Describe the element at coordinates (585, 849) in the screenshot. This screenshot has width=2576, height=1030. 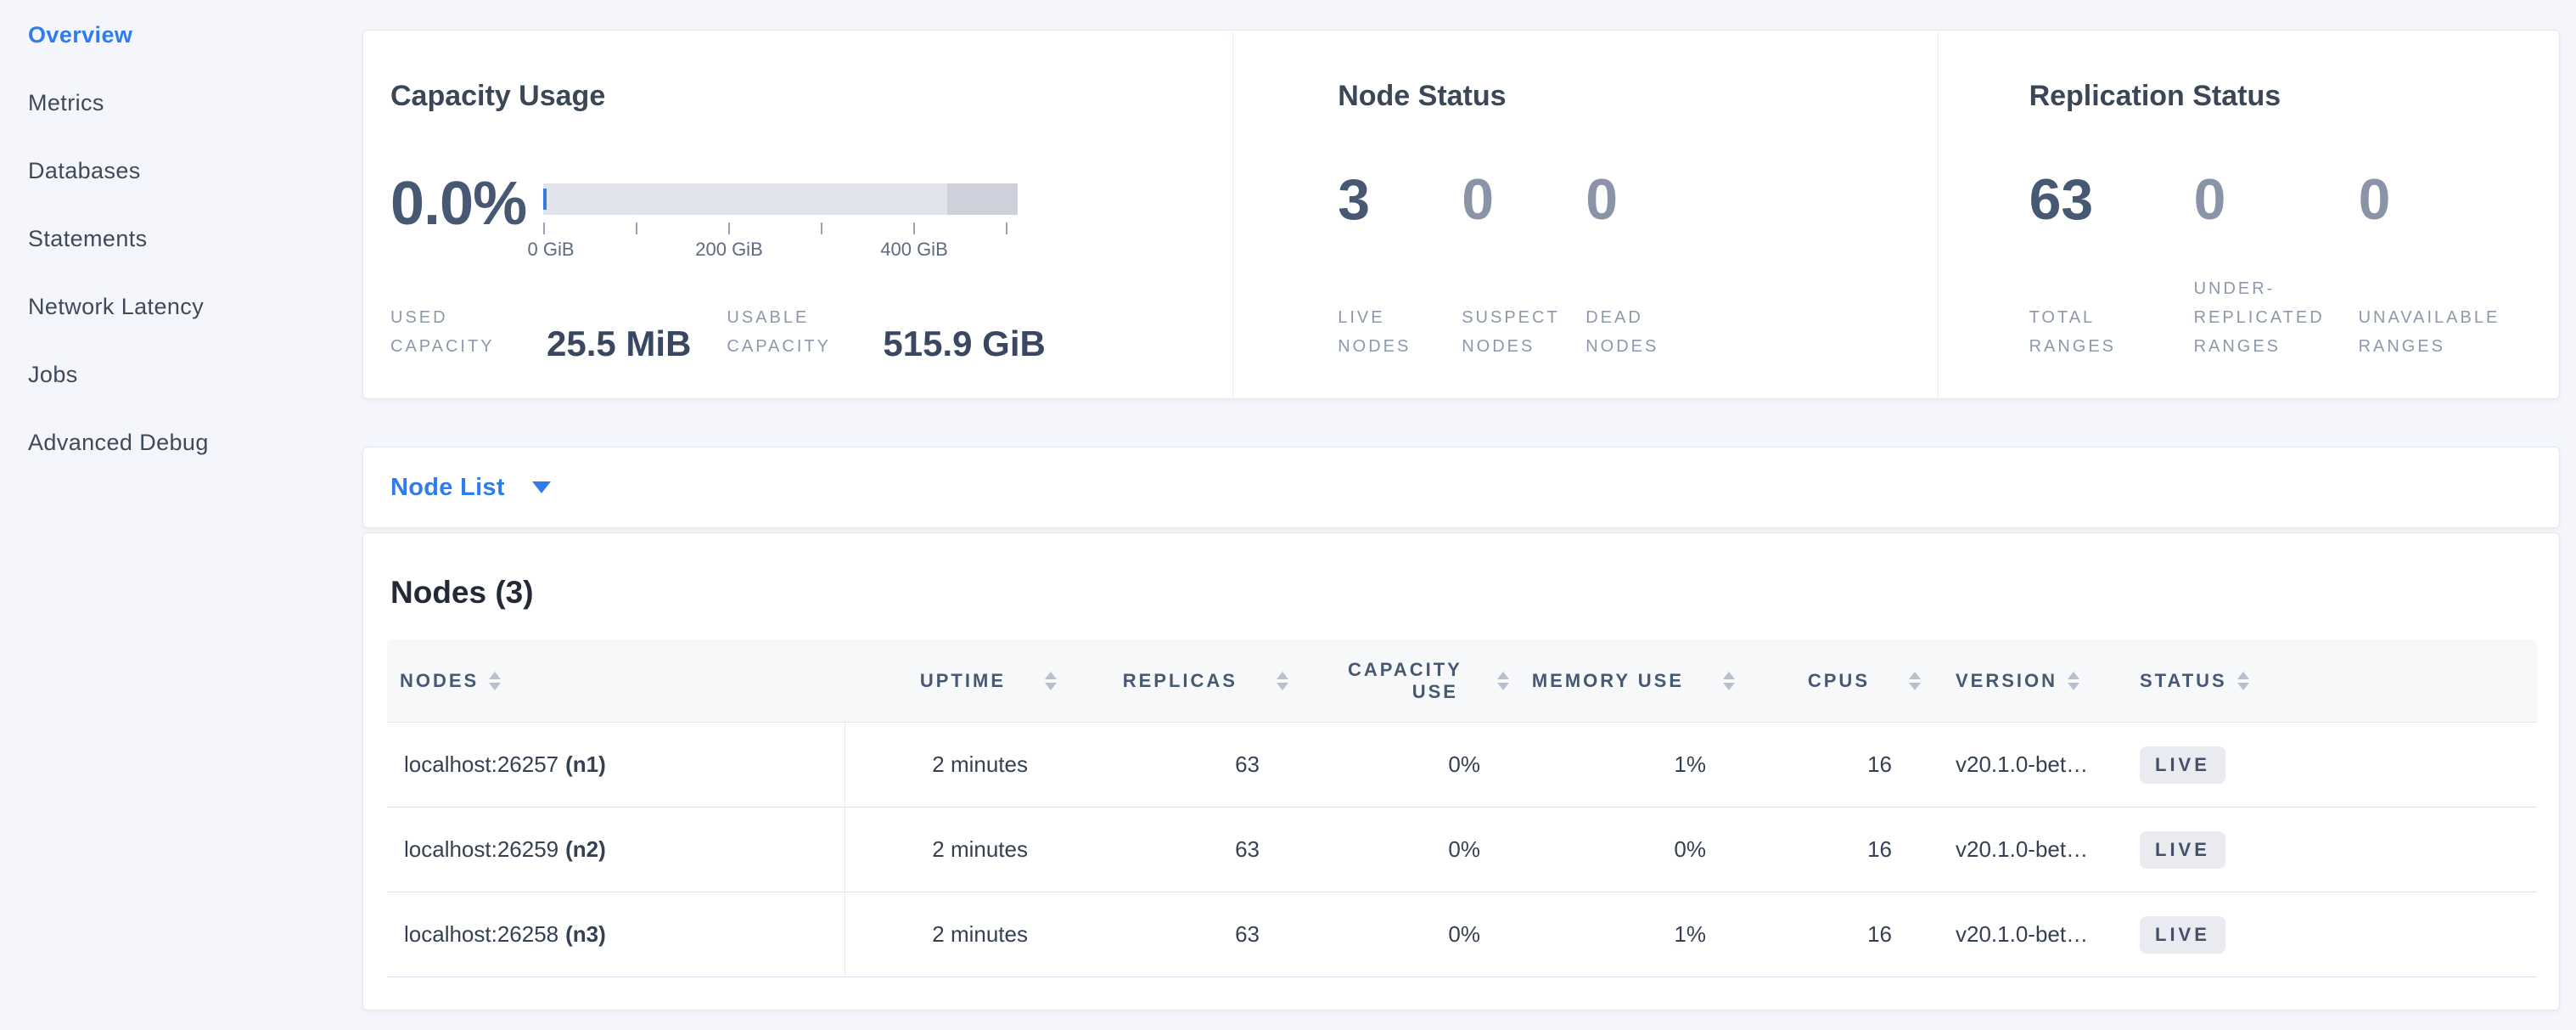
I see `node-id: (n2)` at that location.